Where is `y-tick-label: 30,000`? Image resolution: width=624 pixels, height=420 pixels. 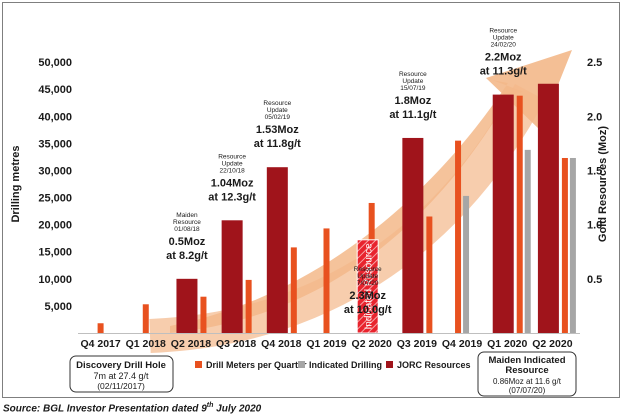 y-tick-label: 30,000 is located at coordinates (55, 171).